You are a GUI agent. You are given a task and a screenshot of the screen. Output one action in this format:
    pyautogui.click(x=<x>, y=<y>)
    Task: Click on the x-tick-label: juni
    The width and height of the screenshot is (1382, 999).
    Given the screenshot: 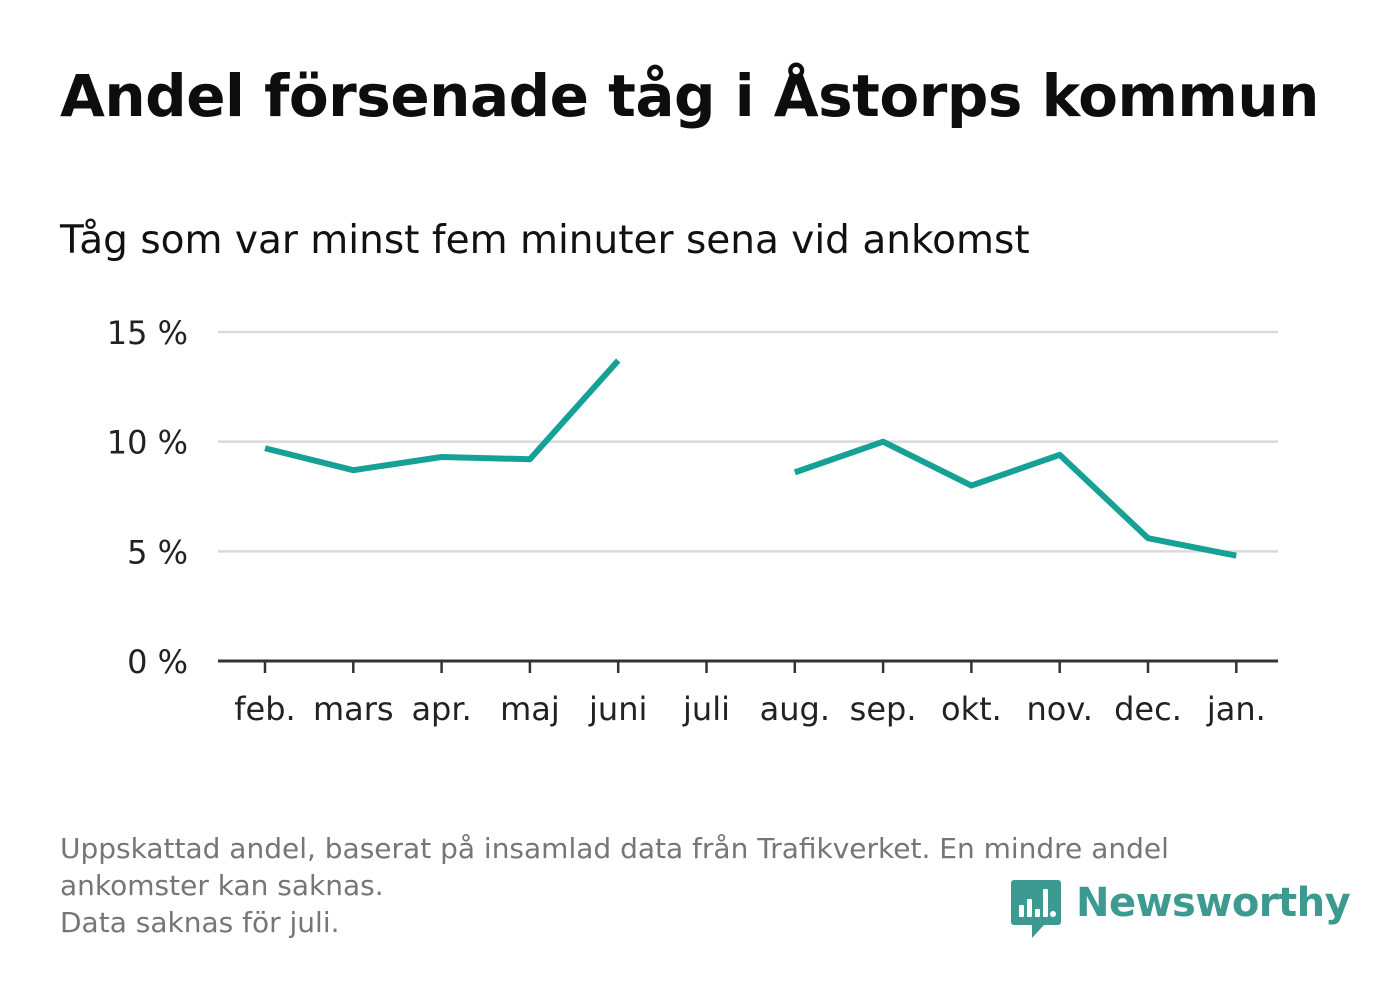 What is the action you would take?
    pyautogui.click(x=617, y=709)
    